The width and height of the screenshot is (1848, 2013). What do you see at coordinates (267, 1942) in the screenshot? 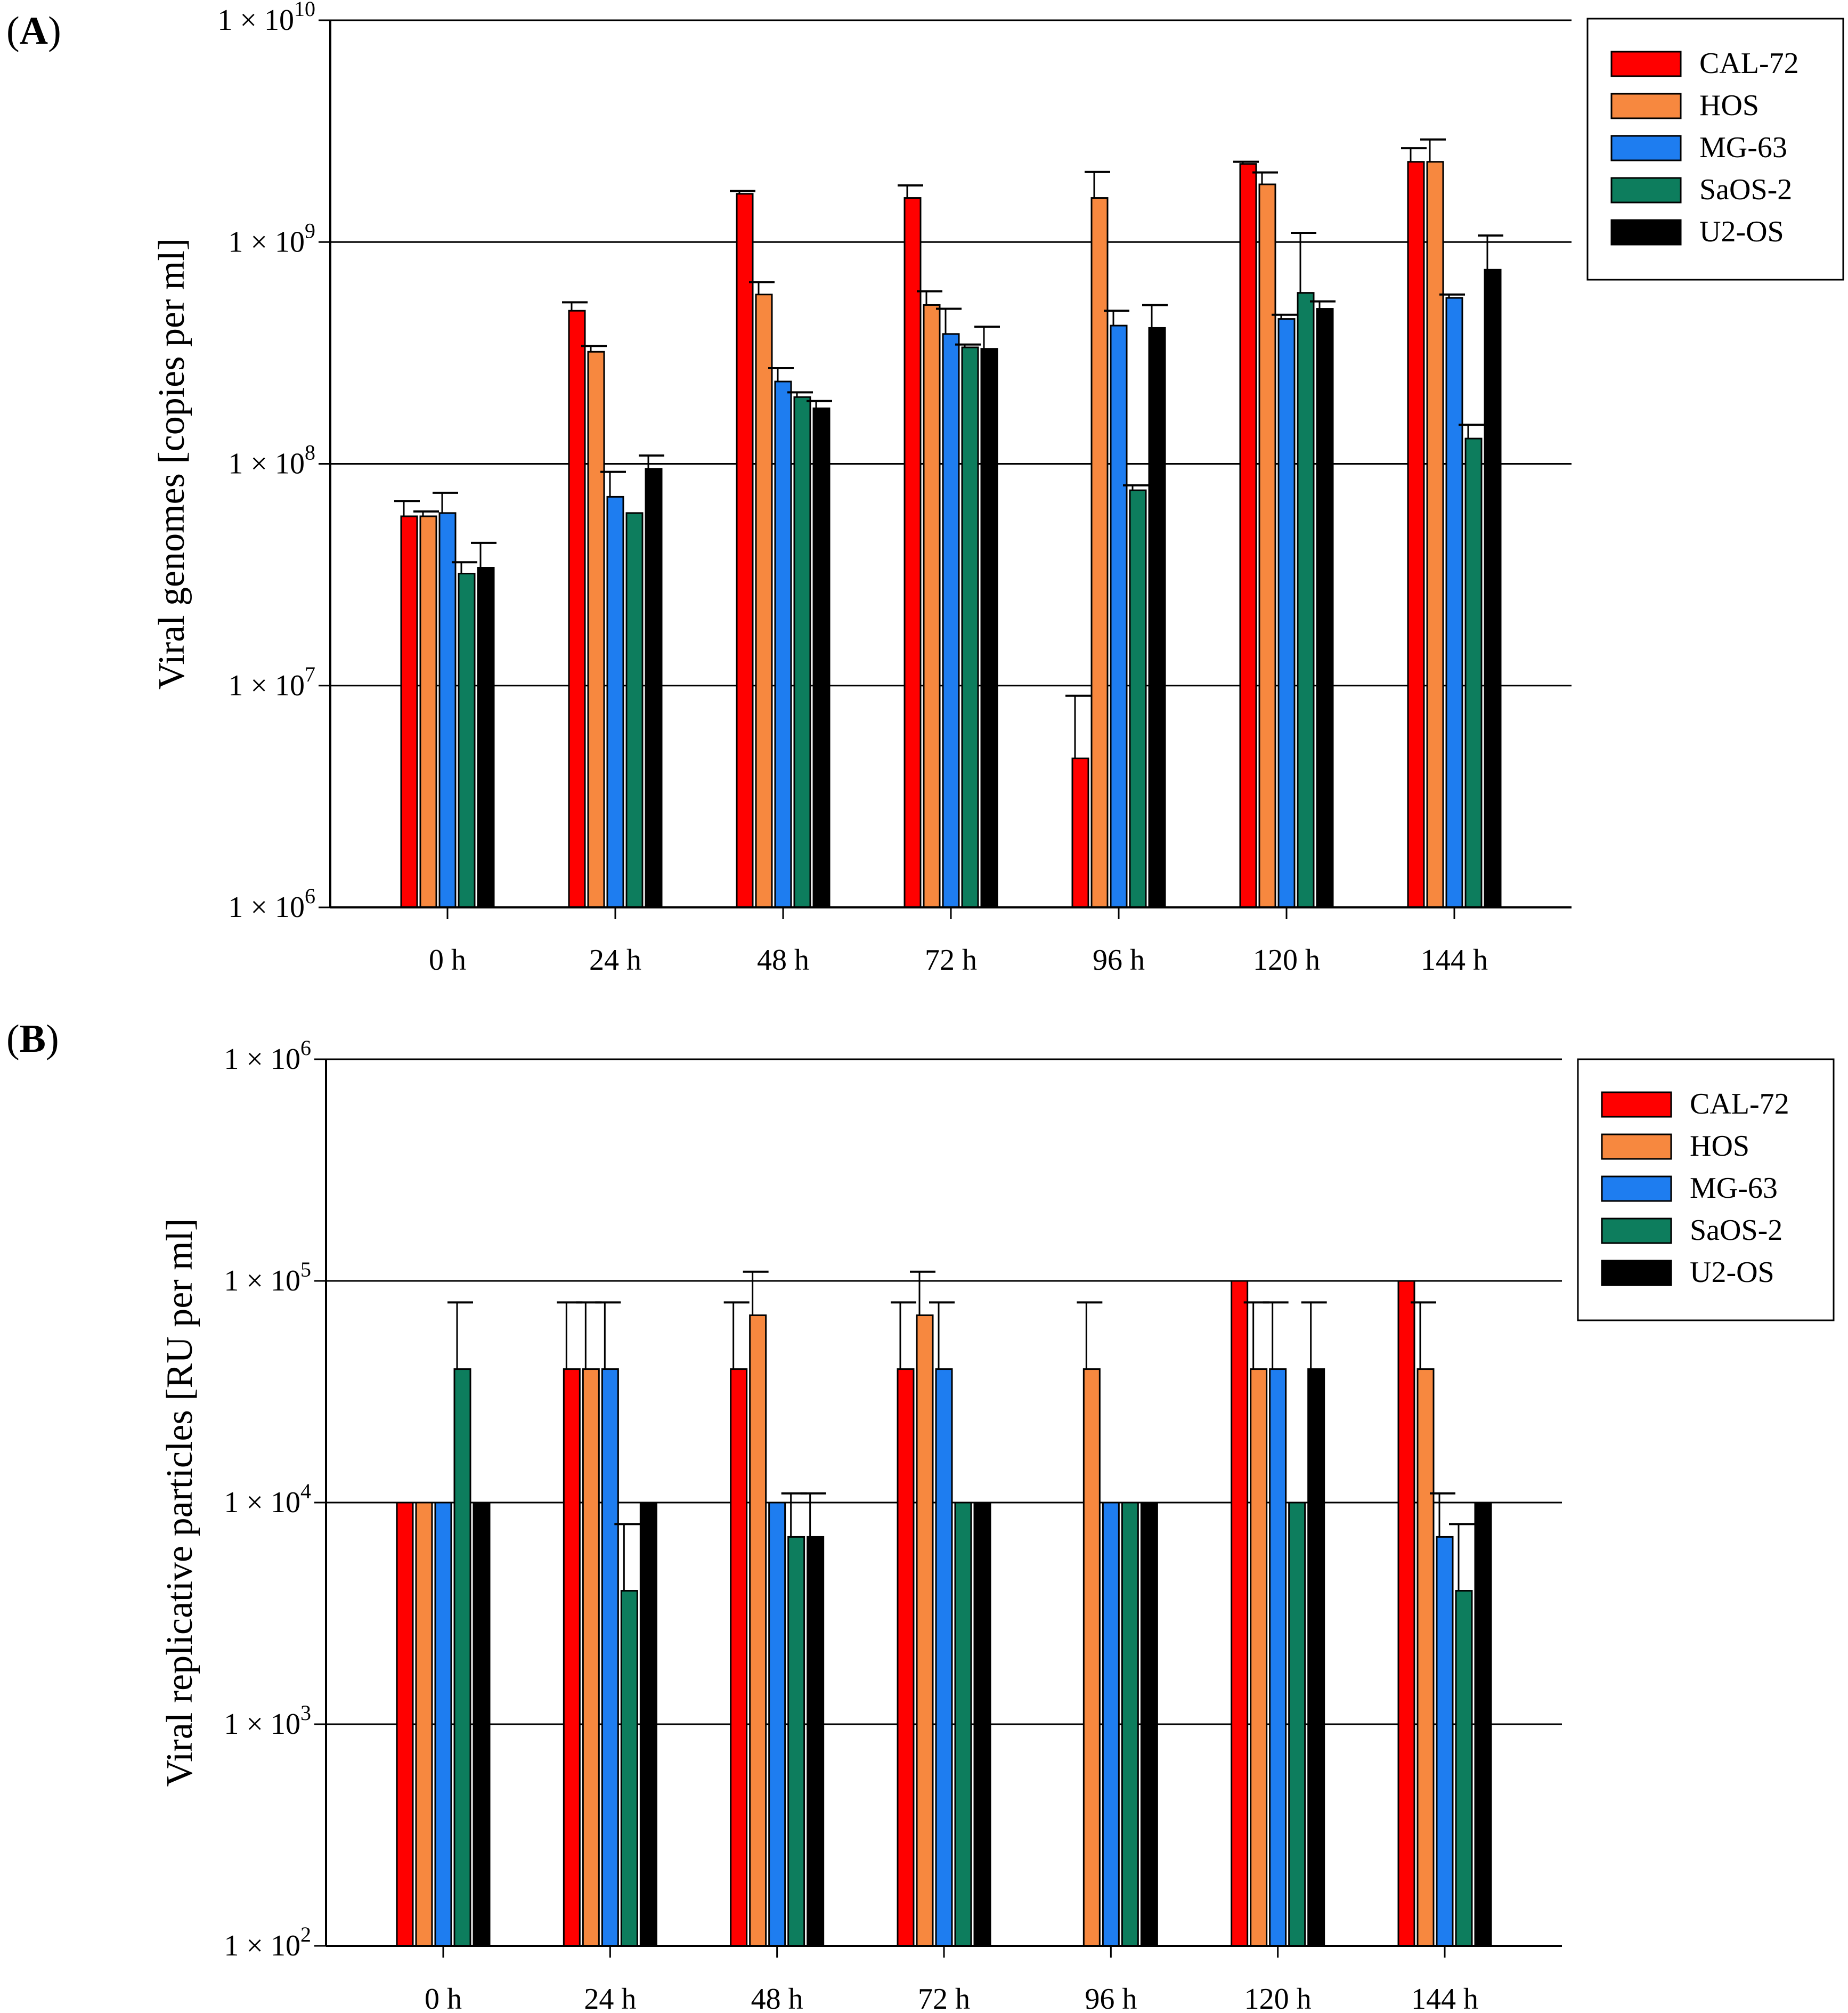
I see `y-tick-label: 1 × 10²` at bounding box center [267, 1942].